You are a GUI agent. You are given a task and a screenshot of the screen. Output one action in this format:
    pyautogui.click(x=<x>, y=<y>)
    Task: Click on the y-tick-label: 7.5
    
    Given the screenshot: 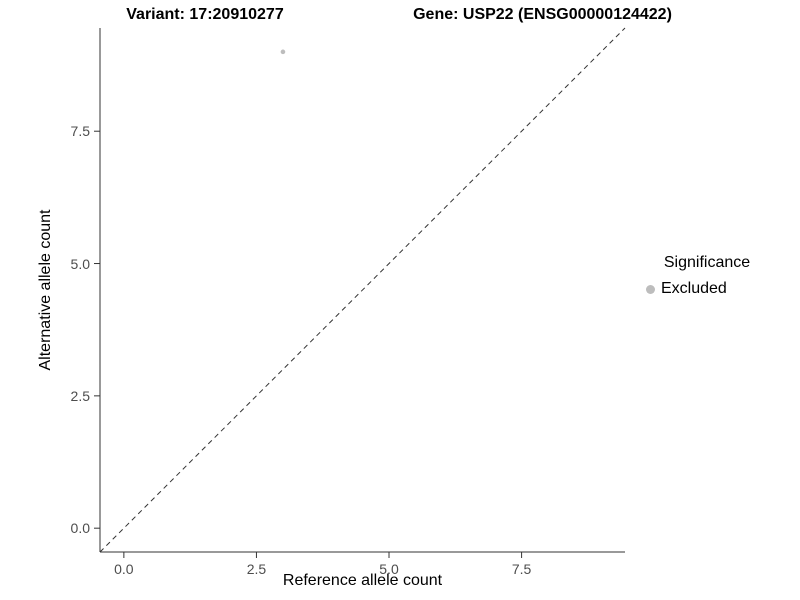 What is the action you would take?
    pyautogui.click(x=80, y=131)
    